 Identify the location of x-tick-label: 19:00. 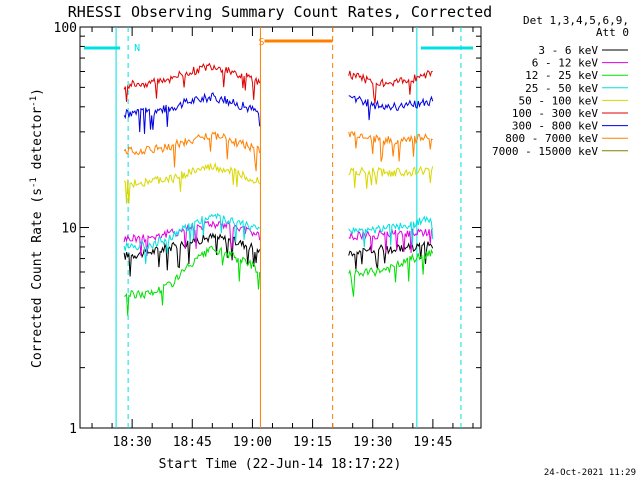
(252, 442).